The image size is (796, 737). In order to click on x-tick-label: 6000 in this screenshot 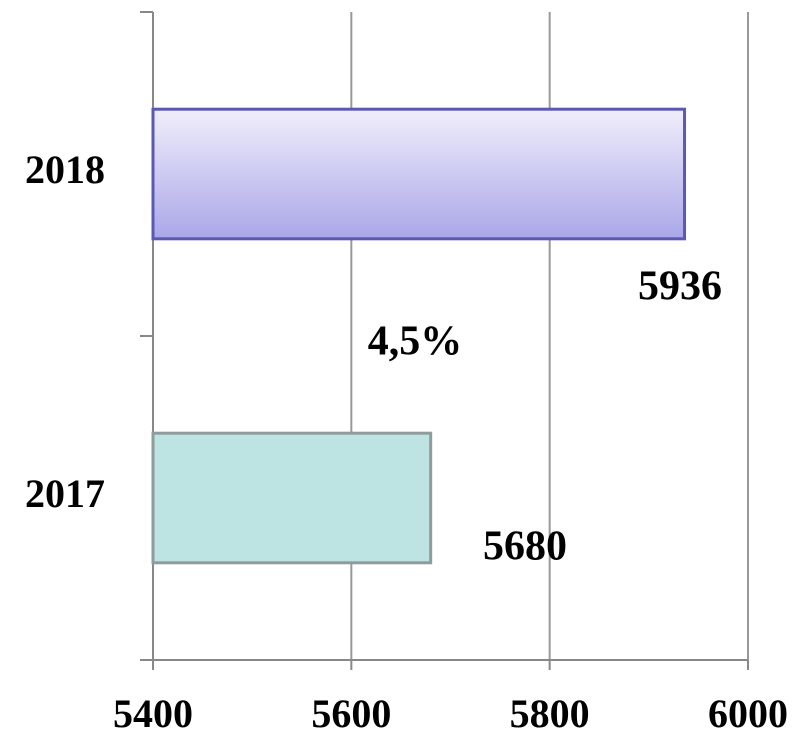, I will do `click(748, 713)`.